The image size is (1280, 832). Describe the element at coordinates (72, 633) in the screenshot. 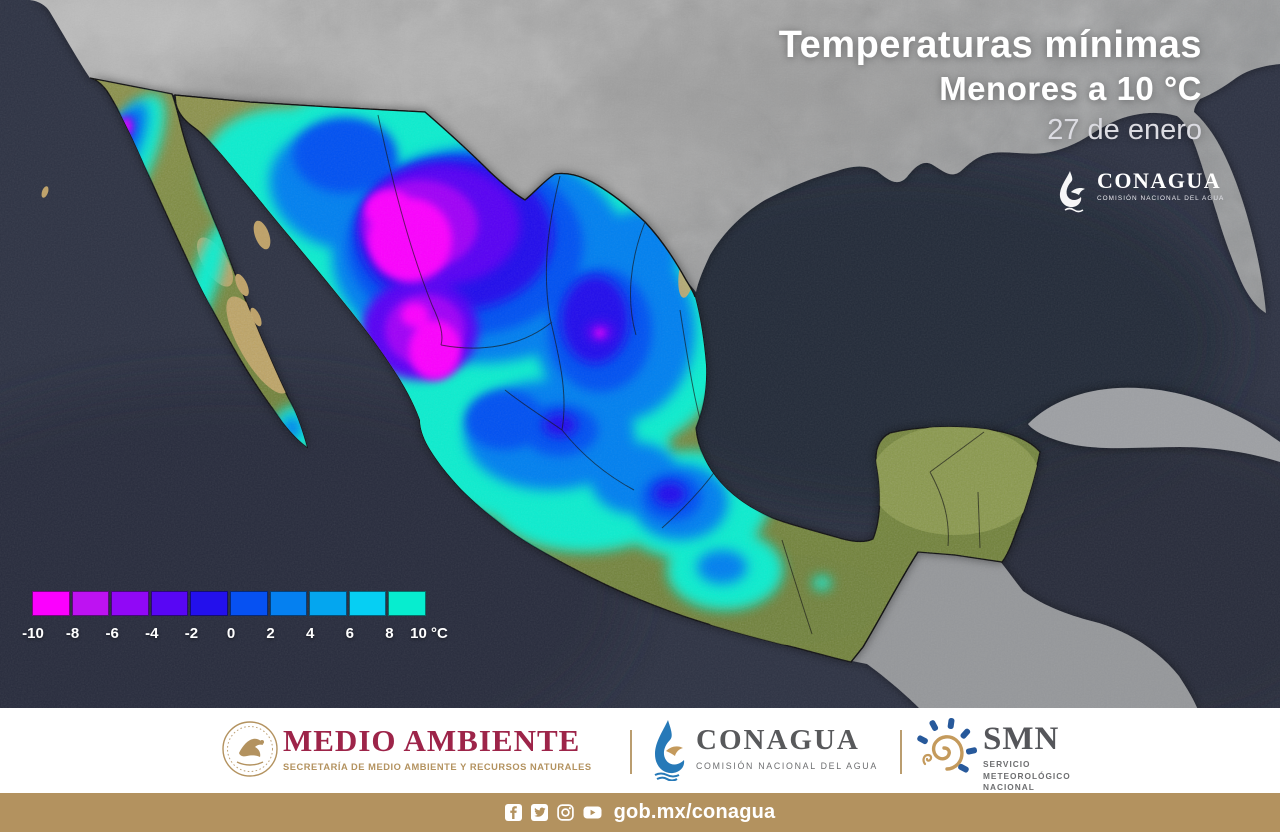

I see `legend-label: -8` at that location.